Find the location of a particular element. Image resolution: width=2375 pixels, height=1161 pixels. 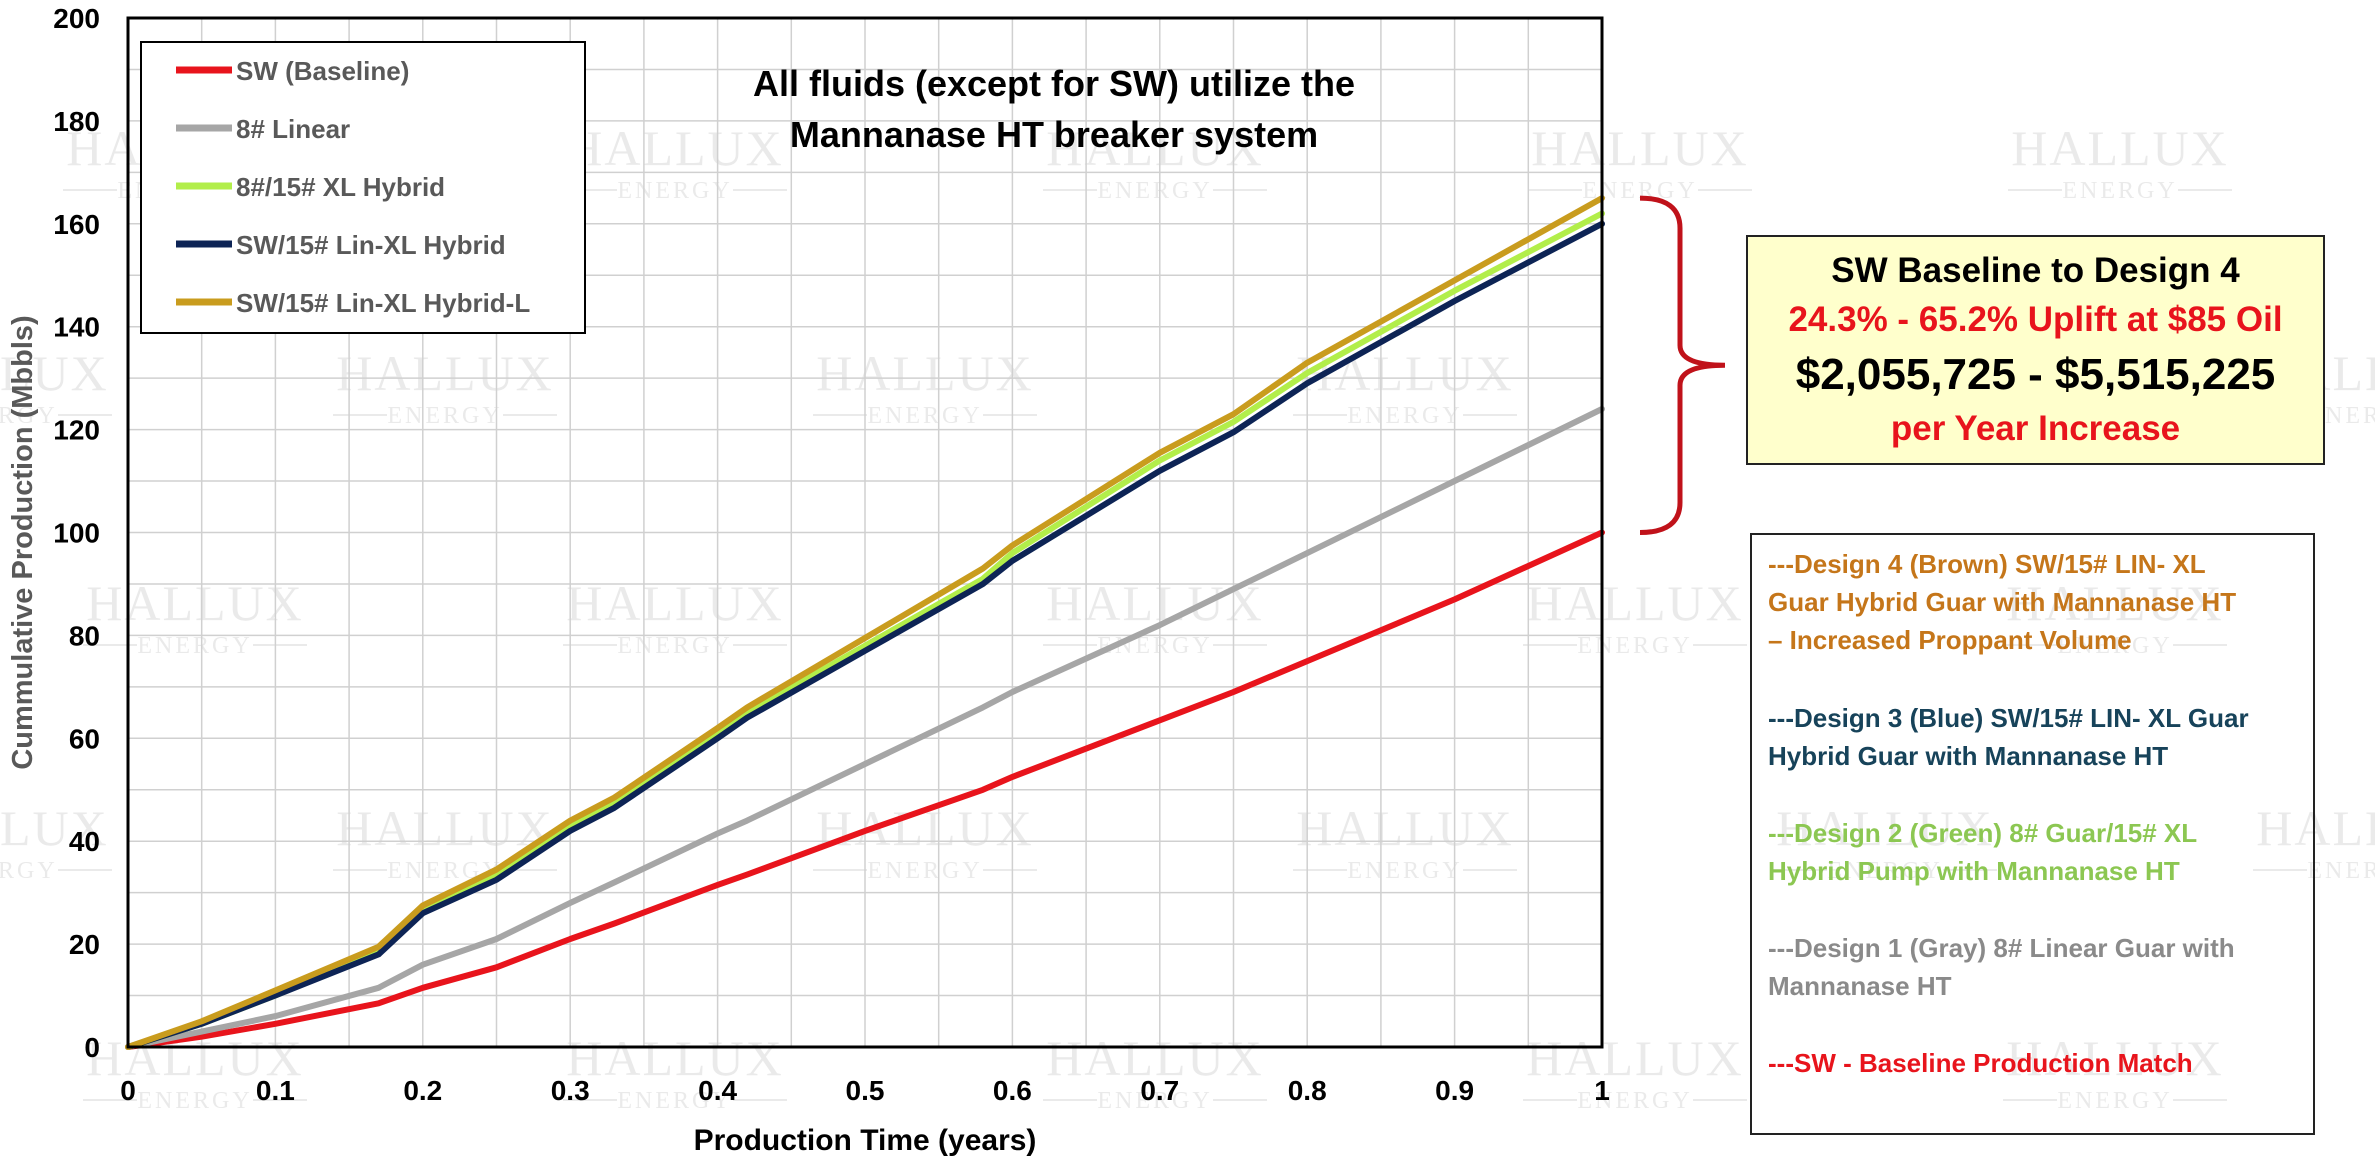

x-tick-label: 0.3 is located at coordinates (570, 1090).